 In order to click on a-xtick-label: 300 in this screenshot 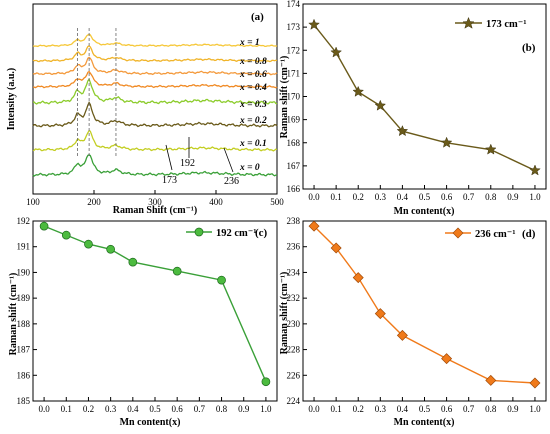, I will do `click(155, 202)`.